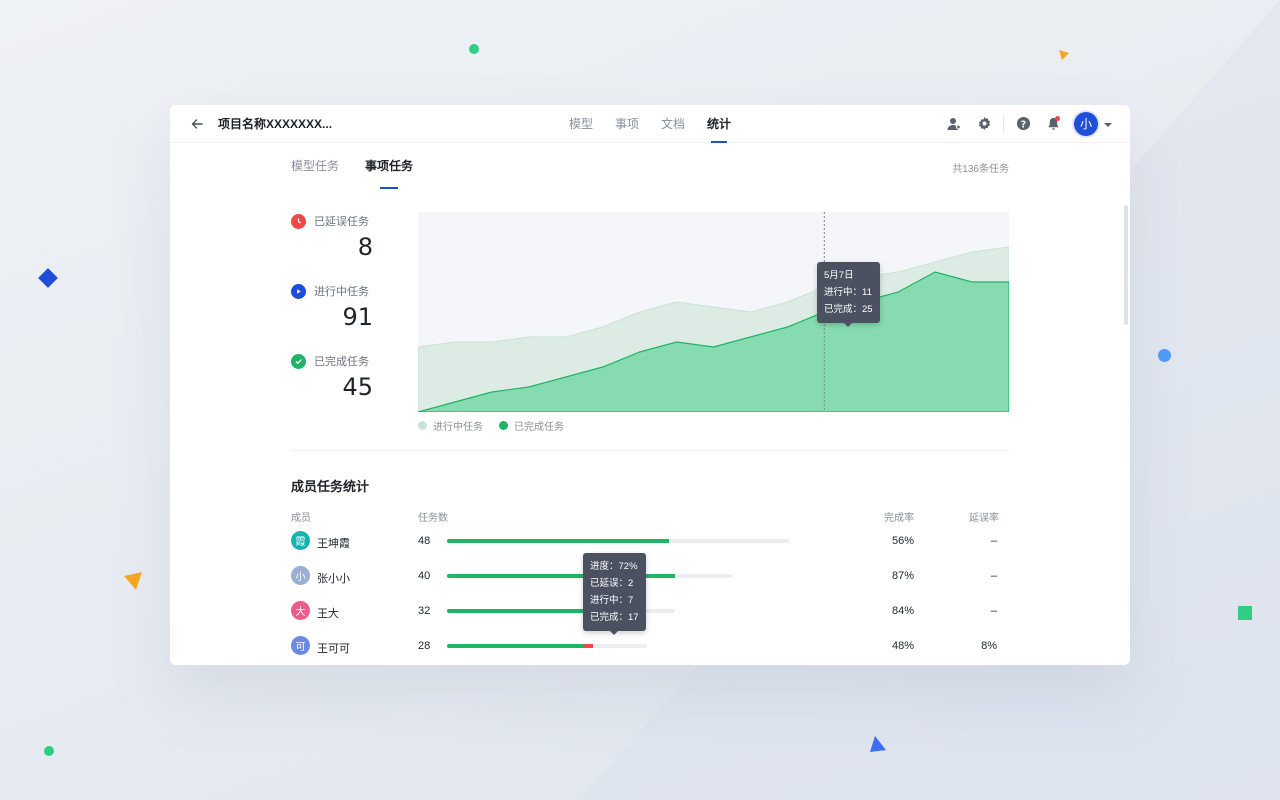  Describe the element at coordinates (491, 425) in the screenshot. I see `chart-legend: 进行中任务 已完成任务` at that location.